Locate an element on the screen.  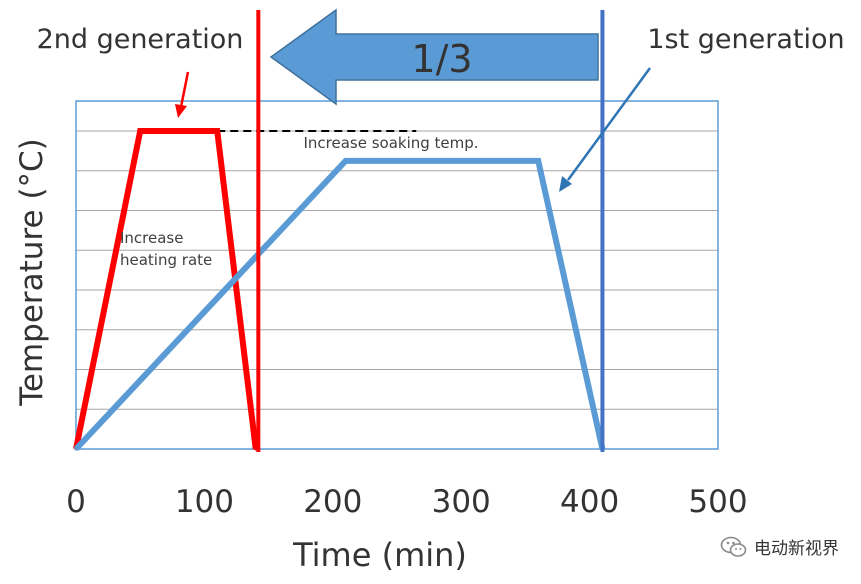
soaking-annotation: Increase soaking temp. is located at coordinates (390, 143).